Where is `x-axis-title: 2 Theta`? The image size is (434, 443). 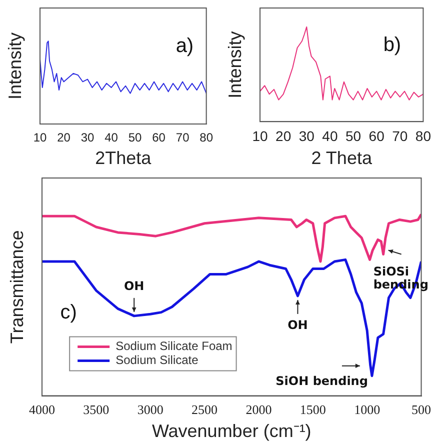
x-axis-title: 2 Theta is located at coordinates (342, 158).